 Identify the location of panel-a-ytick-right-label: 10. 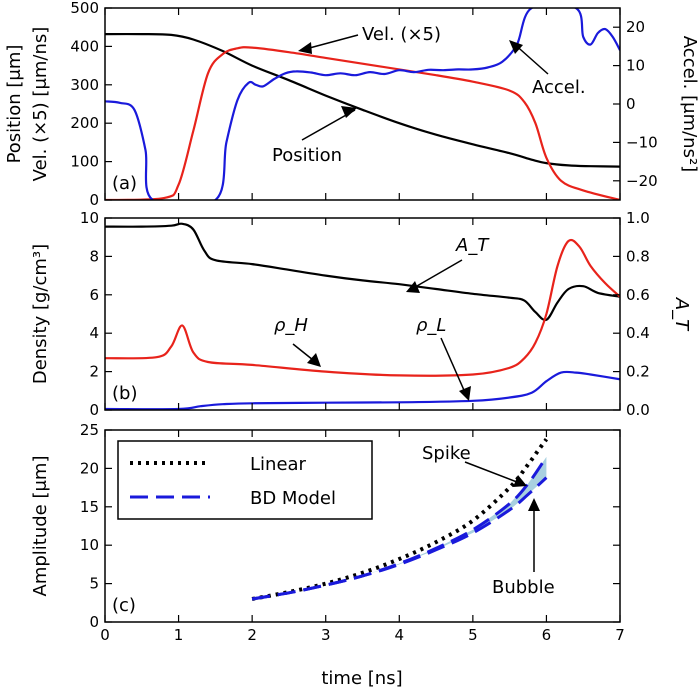
(635, 66).